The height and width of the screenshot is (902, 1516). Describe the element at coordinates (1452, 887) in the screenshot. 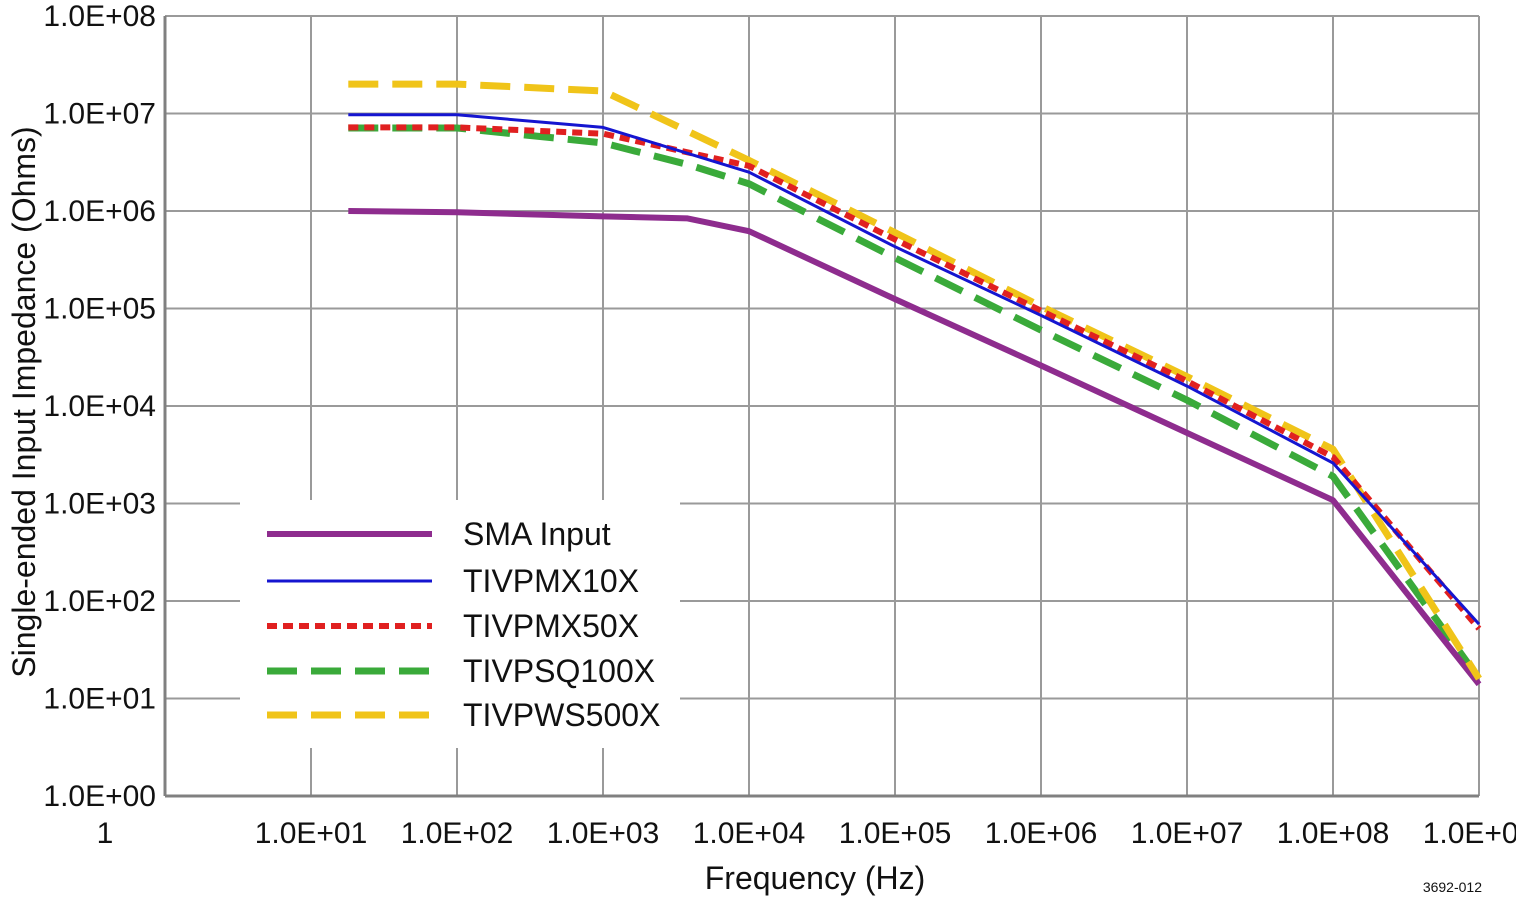

I see `figure-id-annotation: 3692-012` at that location.